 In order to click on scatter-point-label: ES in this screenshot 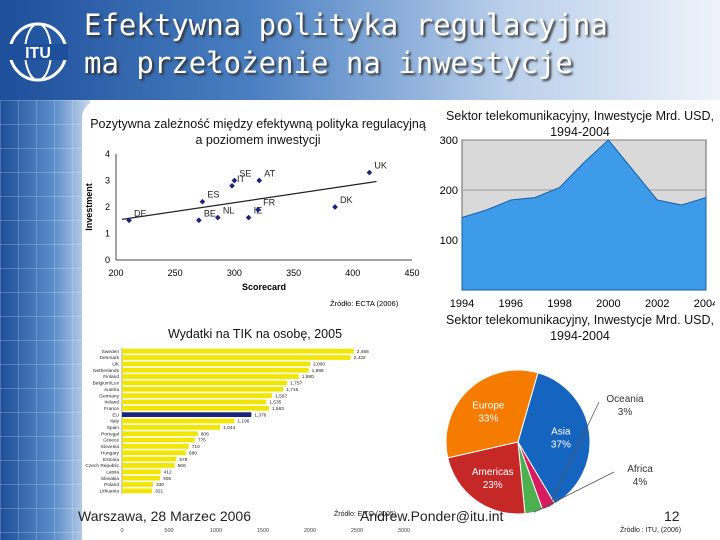, I will do `click(213, 195)`.